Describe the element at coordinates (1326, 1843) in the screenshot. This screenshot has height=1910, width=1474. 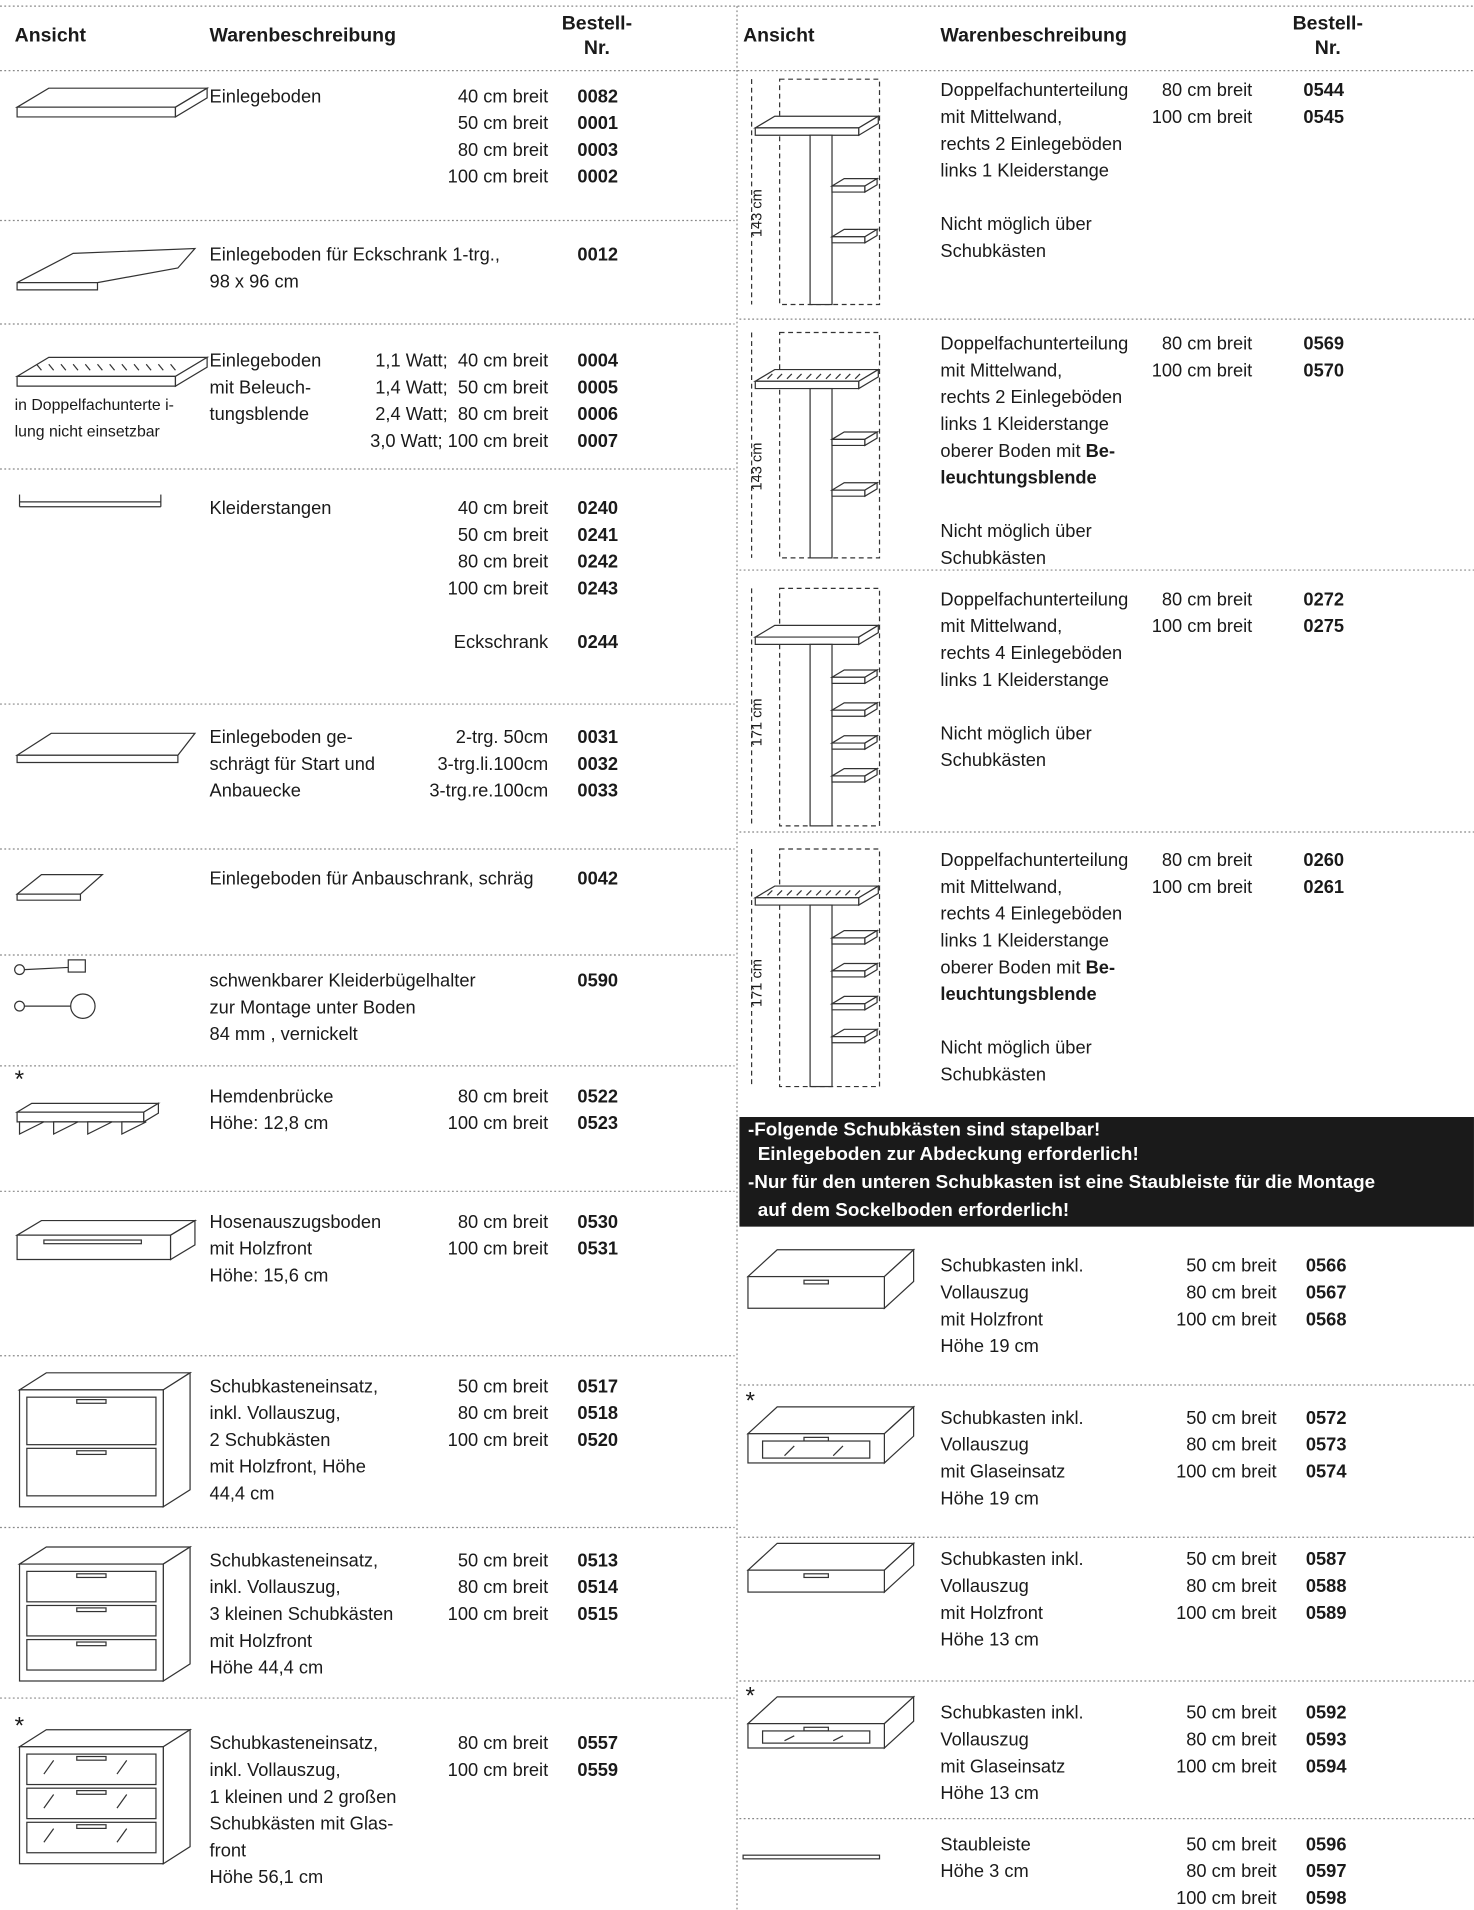
I see `order-number: 0596` at that location.